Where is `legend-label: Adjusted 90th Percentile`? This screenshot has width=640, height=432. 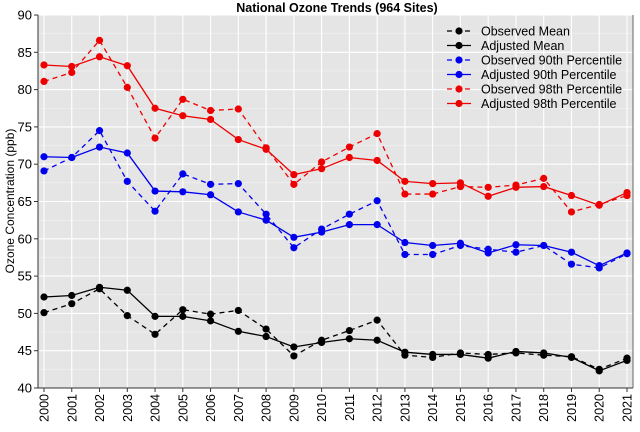
legend-label: Adjusted 90th Percentile is located at coordinates (549, 75).